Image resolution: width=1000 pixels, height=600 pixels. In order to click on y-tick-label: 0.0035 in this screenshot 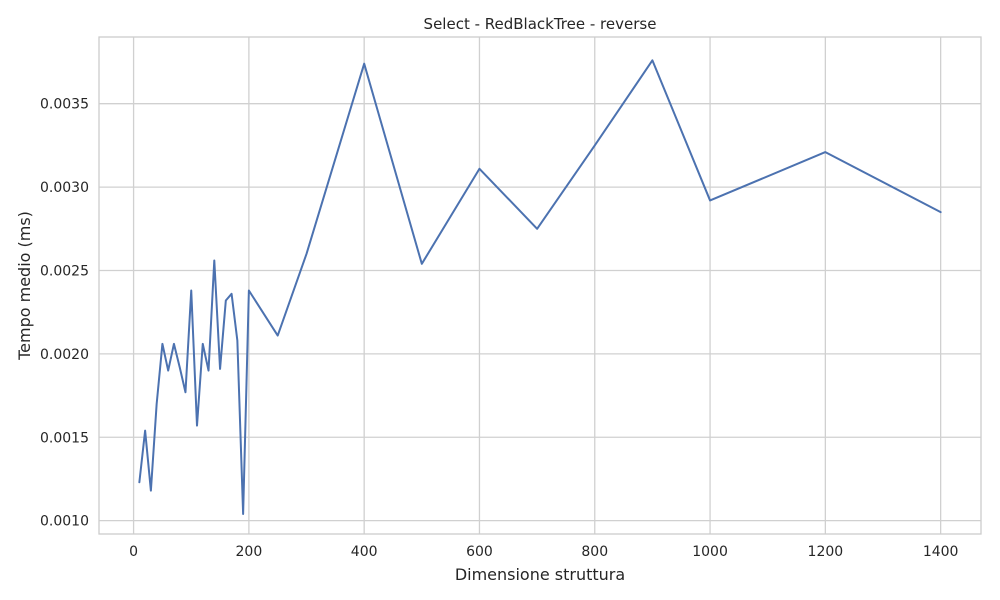, I will do `click(64, 105)`.